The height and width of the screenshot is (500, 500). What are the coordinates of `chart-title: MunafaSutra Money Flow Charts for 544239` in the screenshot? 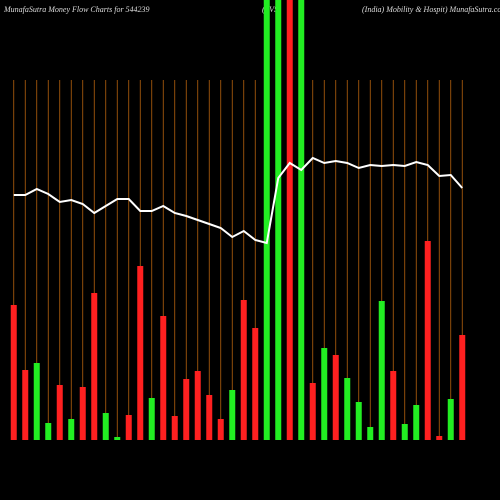 It's located at (76, 9).